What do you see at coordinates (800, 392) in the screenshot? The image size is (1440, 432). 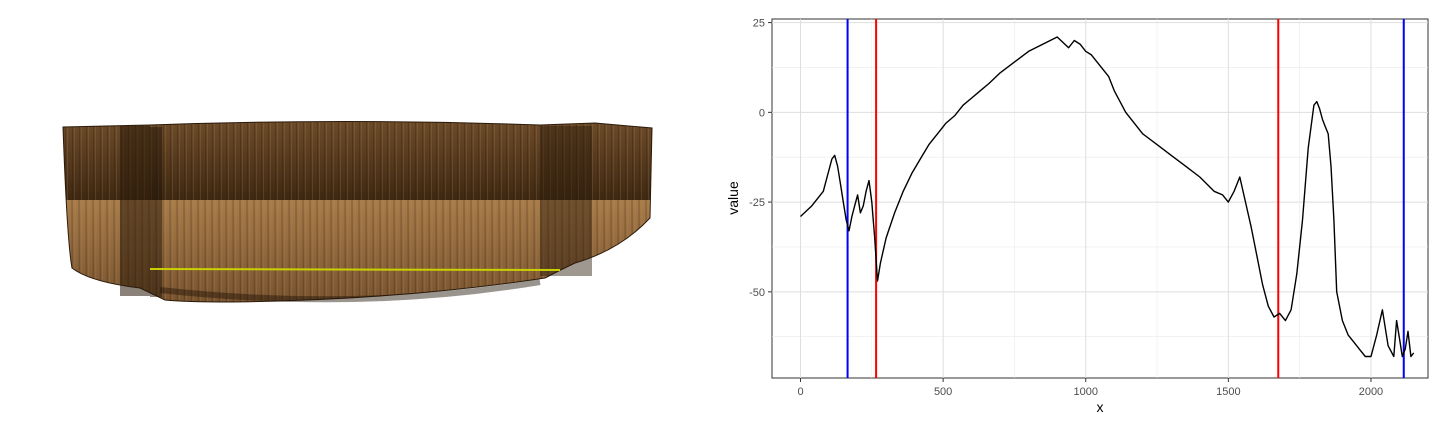 I see `x-tick-label: 0` at bounding box center [800, 392].